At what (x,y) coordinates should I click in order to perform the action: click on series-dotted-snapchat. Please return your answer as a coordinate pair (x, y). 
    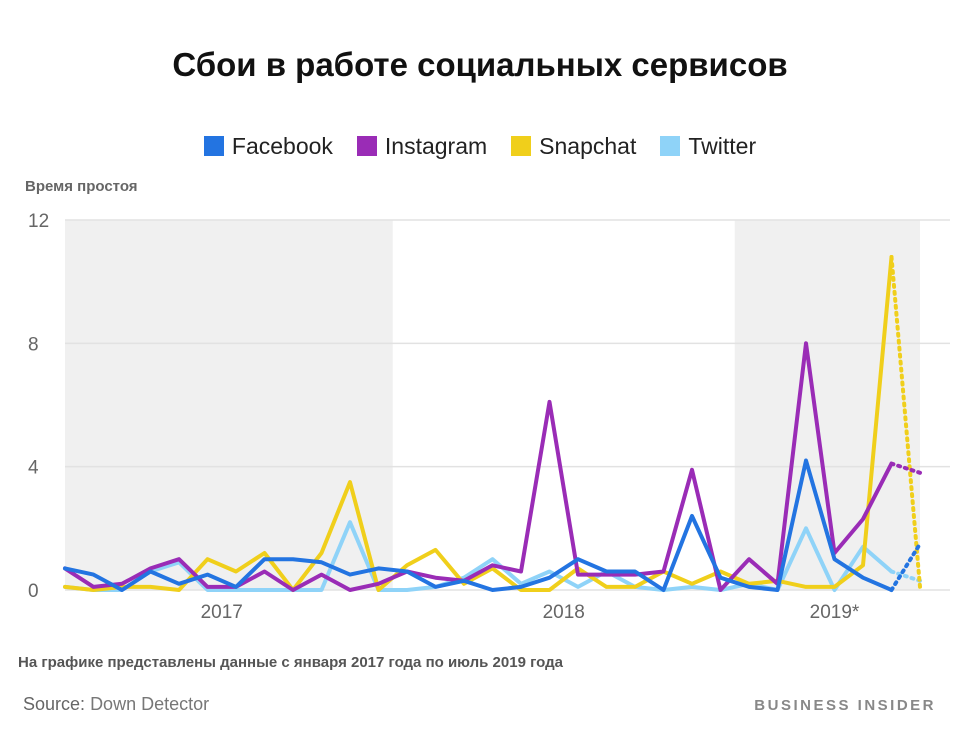
    Looking at the image, I should click on (905, 422).